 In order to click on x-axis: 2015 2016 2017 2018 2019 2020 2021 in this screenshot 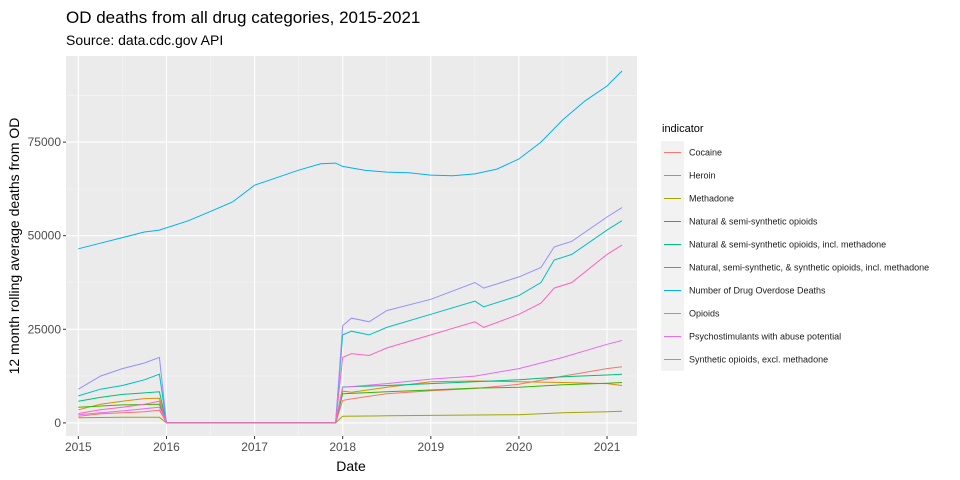, I will do `click(343, 445)`.